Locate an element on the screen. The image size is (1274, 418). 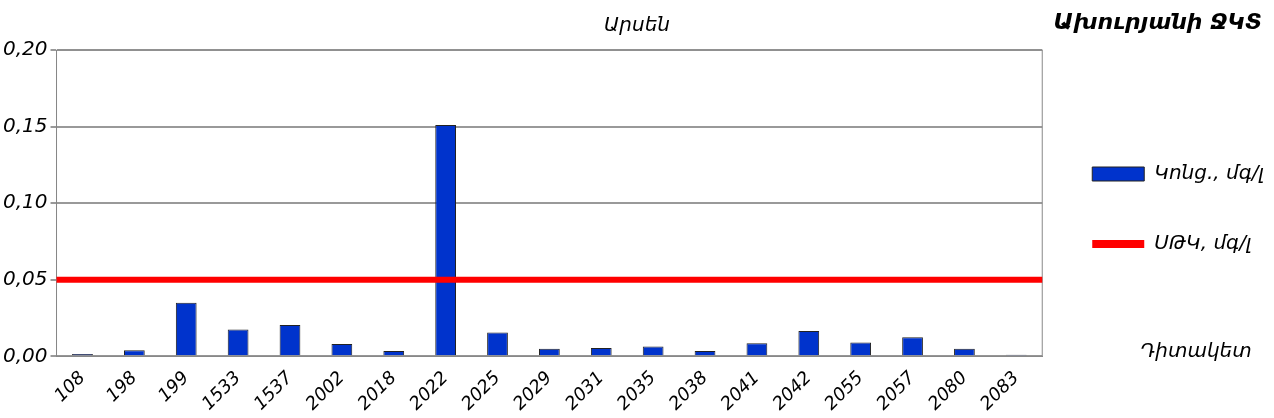
text: Ախուրյանի ՋԿՏ is located at coordinates (1157, 21).